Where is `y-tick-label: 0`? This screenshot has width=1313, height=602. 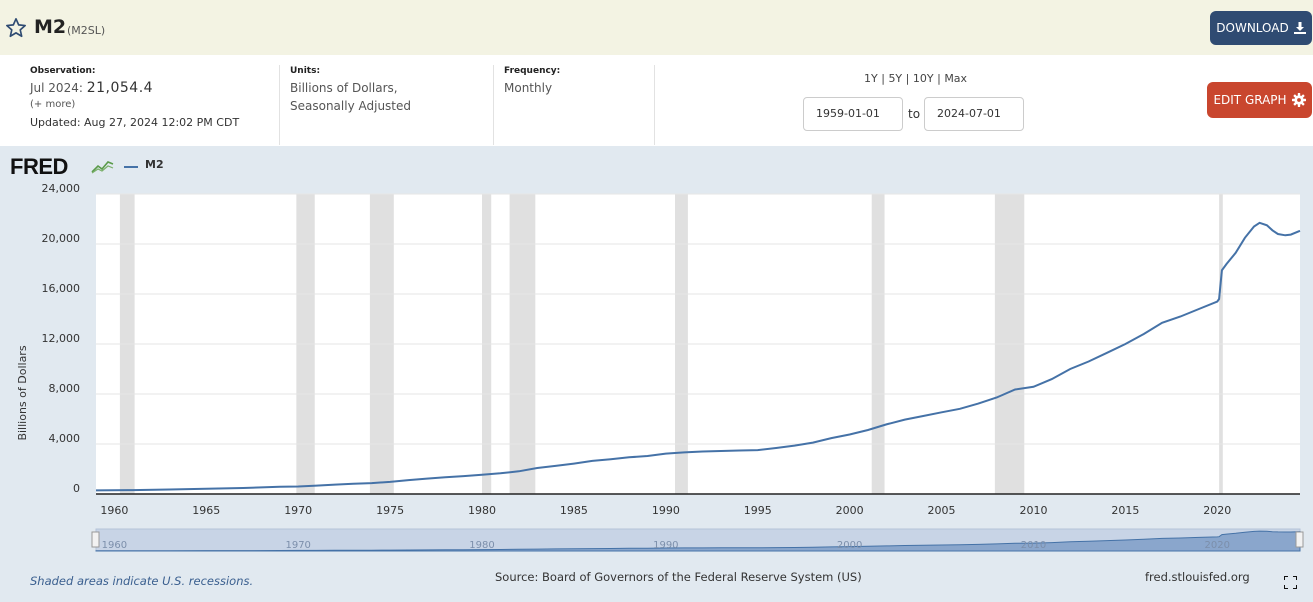 y-tick-label: 0 is located at coordinates (76, 488).